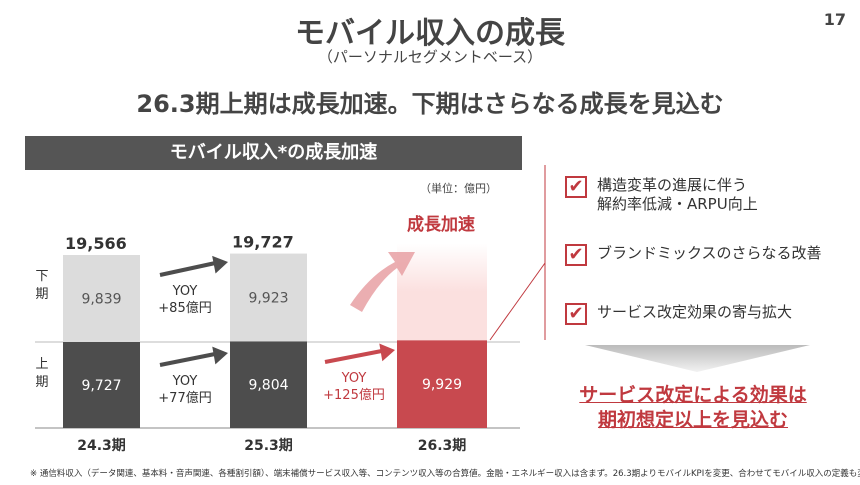 The image size is (860, 485). Describe the element at coordinates (184, 398) in the screenshot. I see `yoy-label: +77億円` at that location.